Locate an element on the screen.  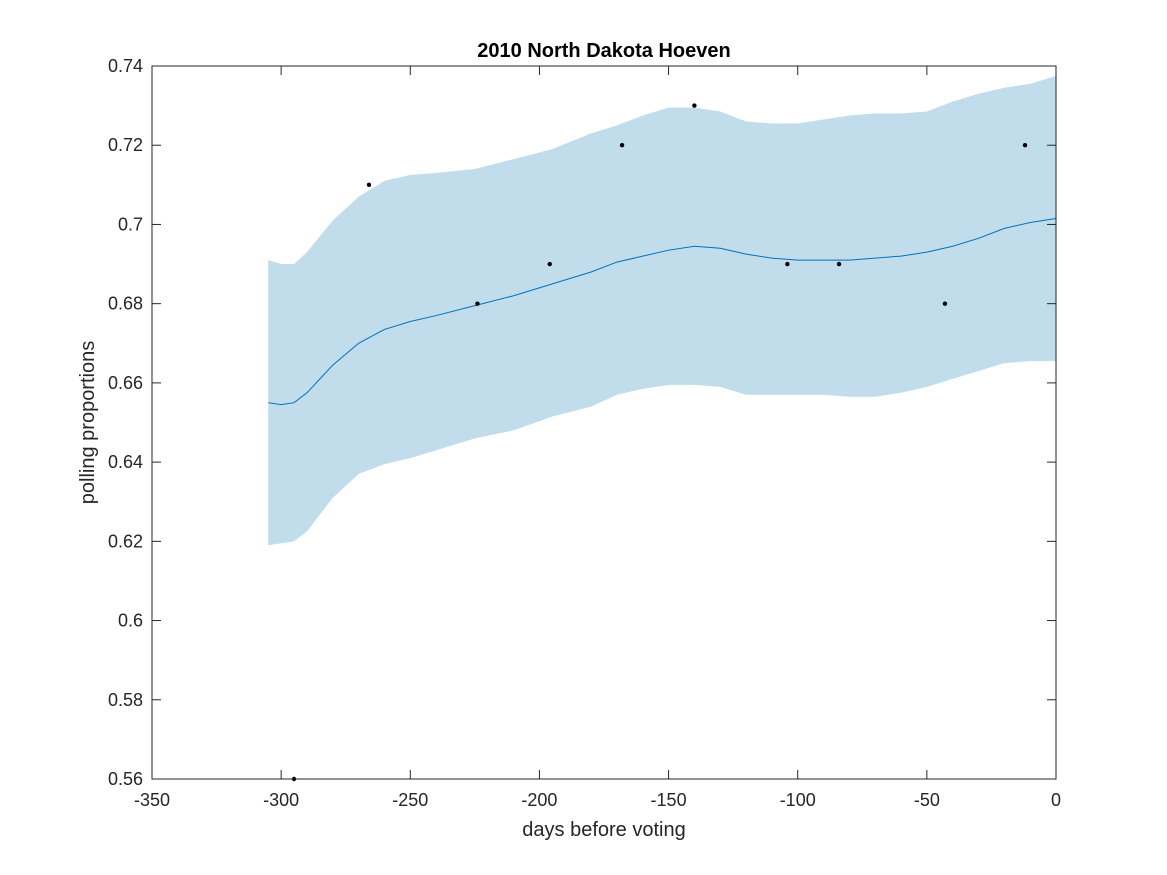
x-tick-label: -350 is located at coordinates (152, 800).